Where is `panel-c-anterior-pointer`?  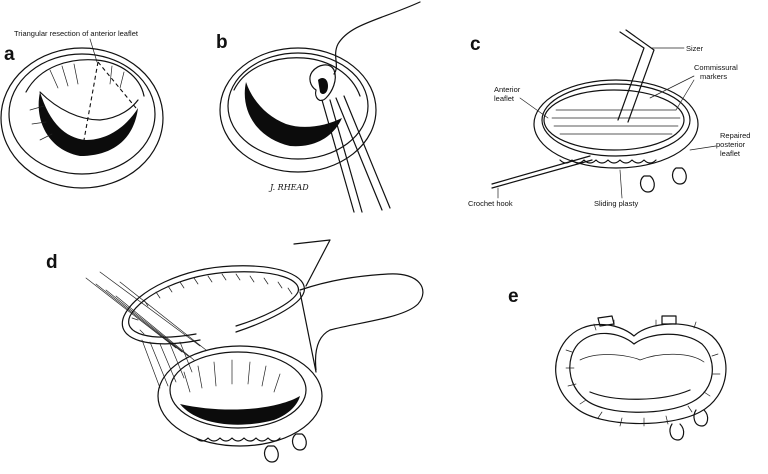 panel-c-anterior-pointer is located at coordinates (534, 108).